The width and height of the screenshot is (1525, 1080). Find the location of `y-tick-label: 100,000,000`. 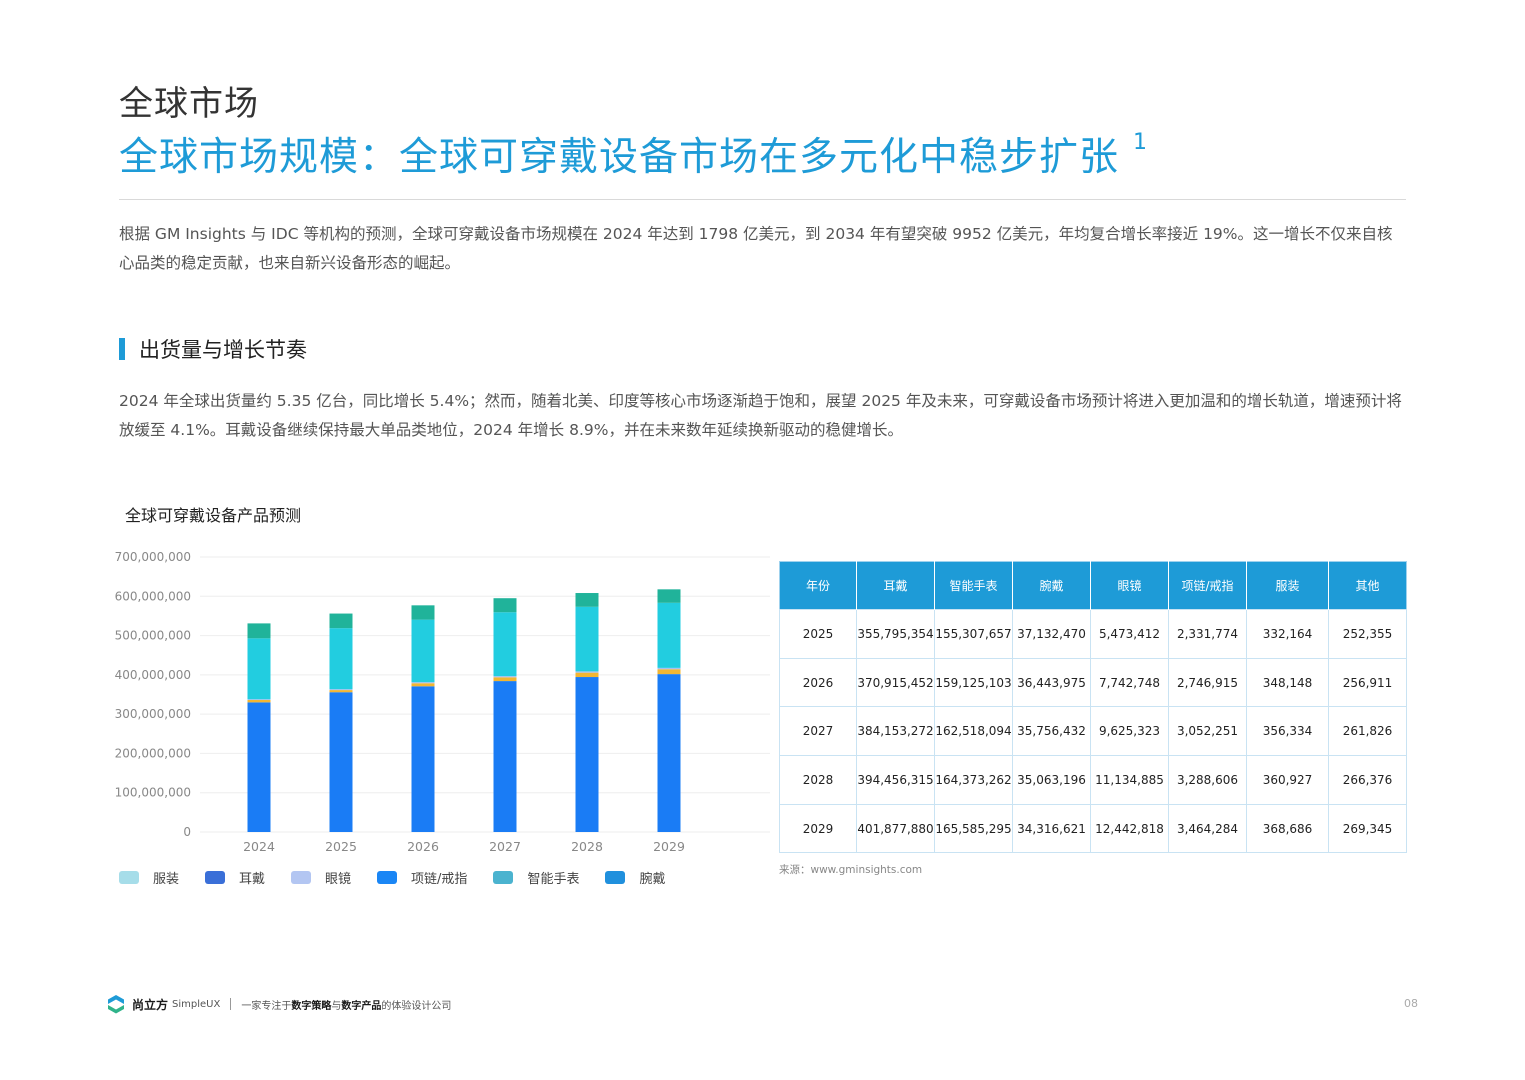

y-tick-label: 100,000,000 is located at coordinates (153, 793).